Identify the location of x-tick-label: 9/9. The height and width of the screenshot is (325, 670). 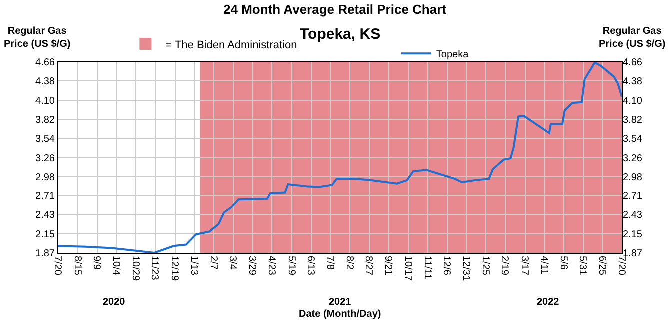
(96, 263).